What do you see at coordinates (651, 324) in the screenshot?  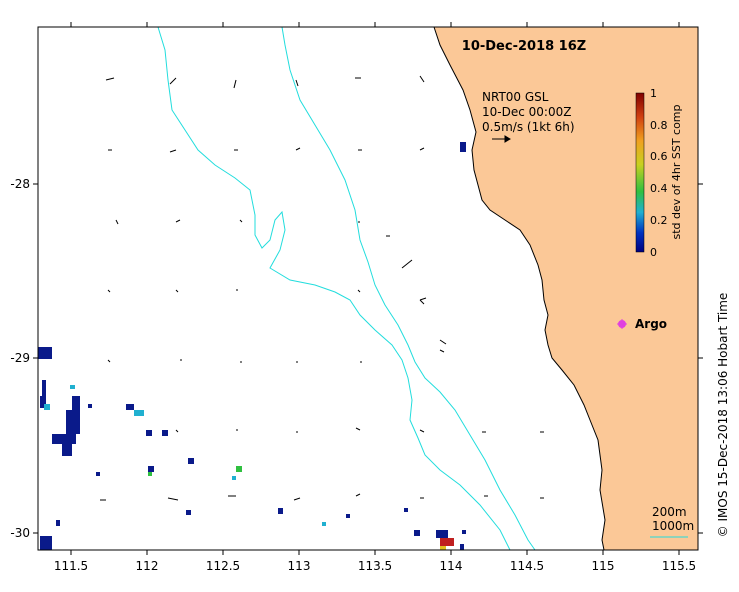 I see `argo-label: Argo` at bounding box center [651, 324].